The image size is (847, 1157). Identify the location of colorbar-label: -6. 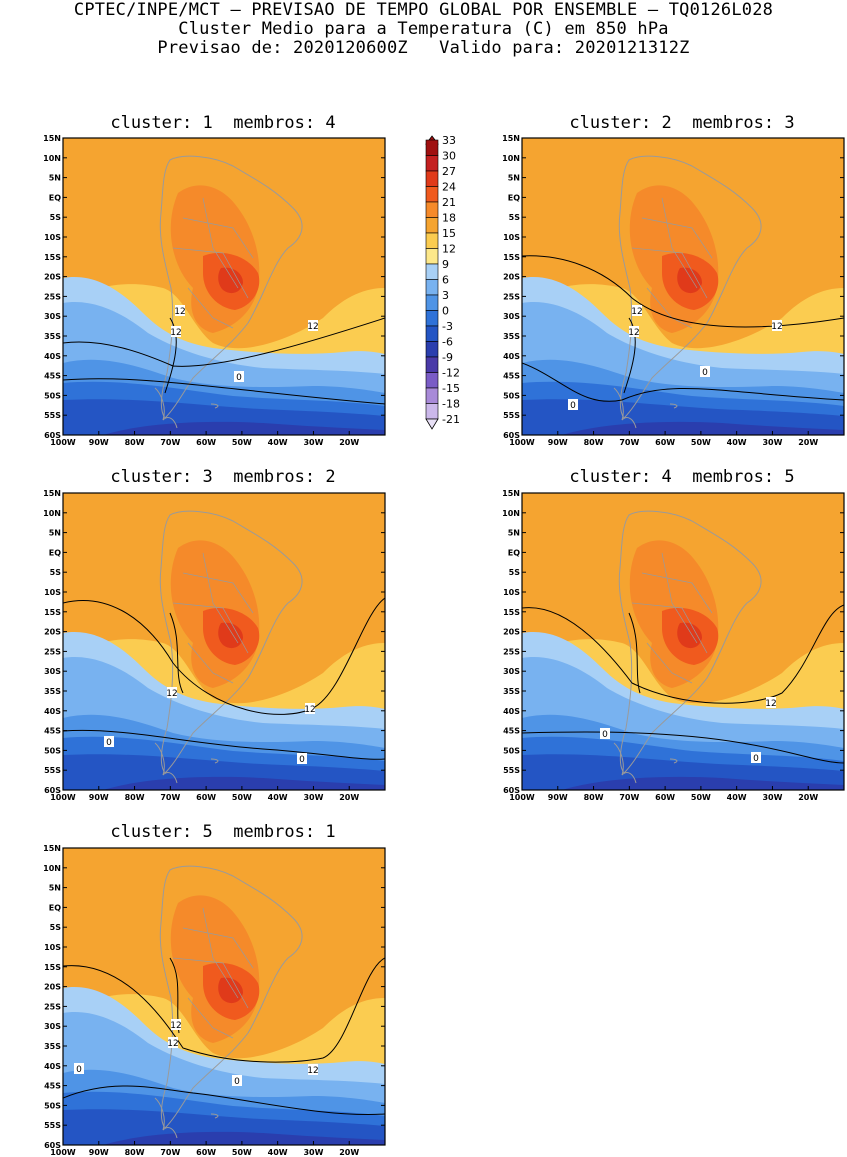
(447, 342).